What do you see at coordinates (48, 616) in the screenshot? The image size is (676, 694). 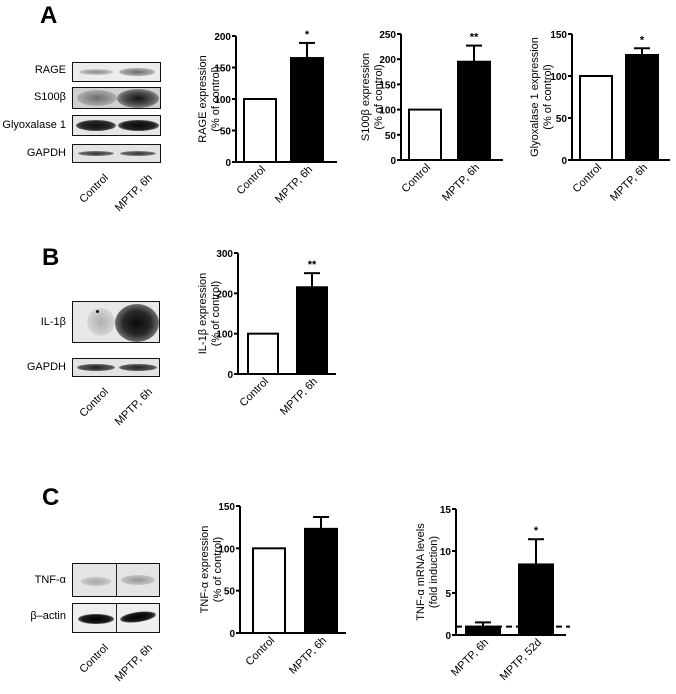 I see `blot-label-bactin: β–actin` at bounding box center [48, 616].